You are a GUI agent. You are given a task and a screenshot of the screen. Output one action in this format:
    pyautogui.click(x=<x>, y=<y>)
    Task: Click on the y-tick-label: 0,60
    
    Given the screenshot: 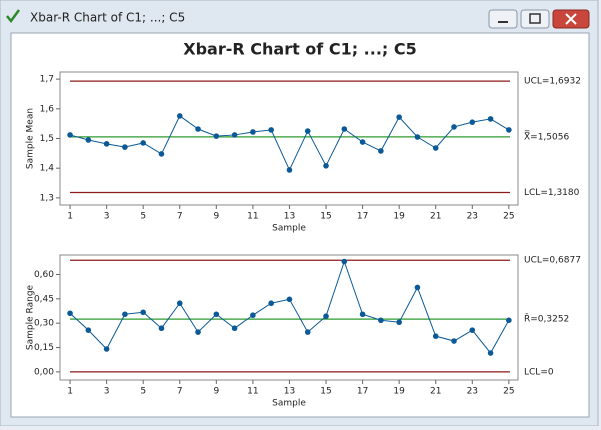 What is the action you would take?
    pyautogui.click(x=44, y=275)
    